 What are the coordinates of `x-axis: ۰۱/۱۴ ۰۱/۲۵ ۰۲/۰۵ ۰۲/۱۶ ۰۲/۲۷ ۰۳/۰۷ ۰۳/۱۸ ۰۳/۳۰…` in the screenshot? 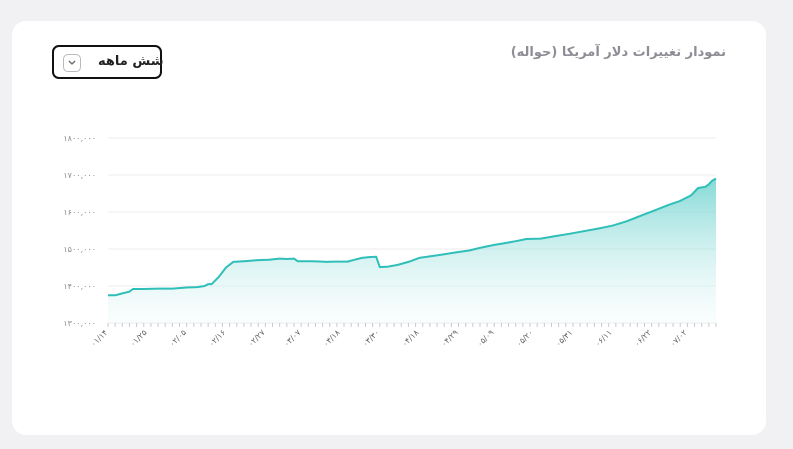 It's located at (403, 336).